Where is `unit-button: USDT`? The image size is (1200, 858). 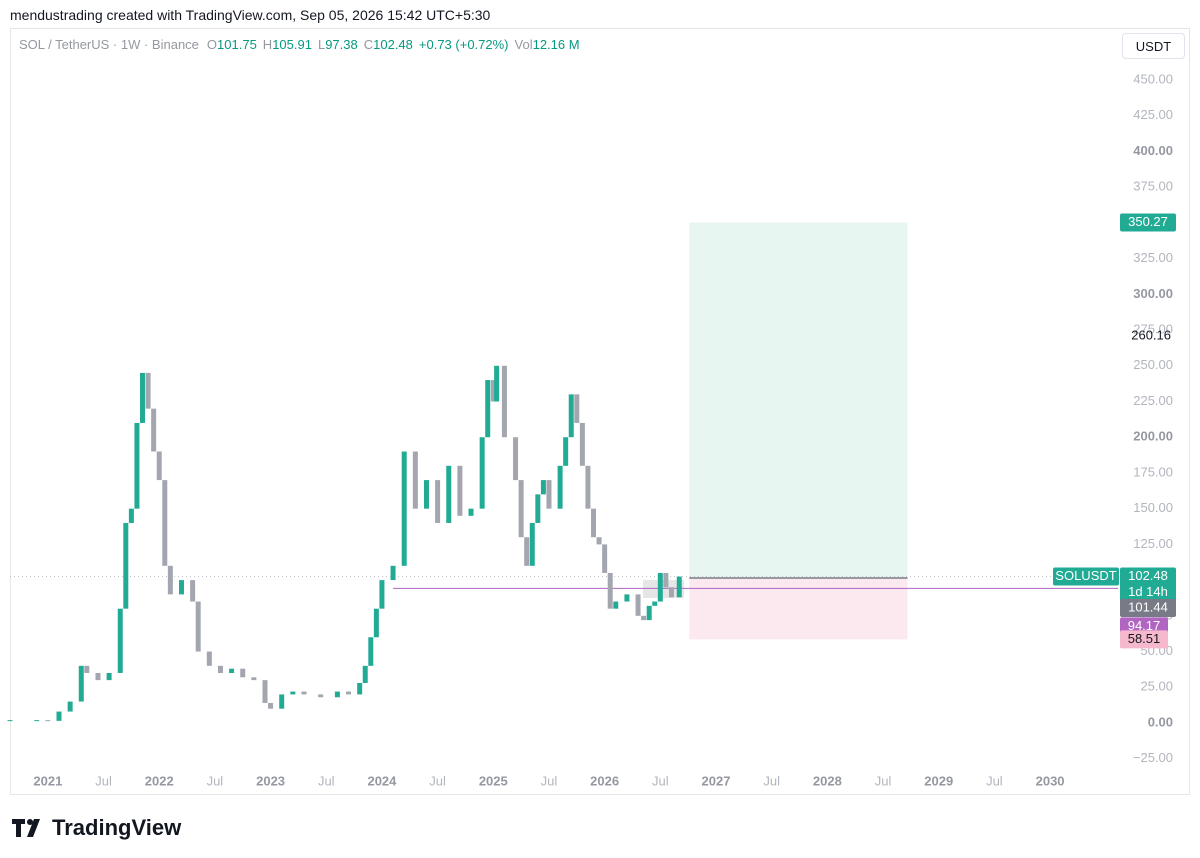 unit-button: USDT is located at coordinates (1153, 46).